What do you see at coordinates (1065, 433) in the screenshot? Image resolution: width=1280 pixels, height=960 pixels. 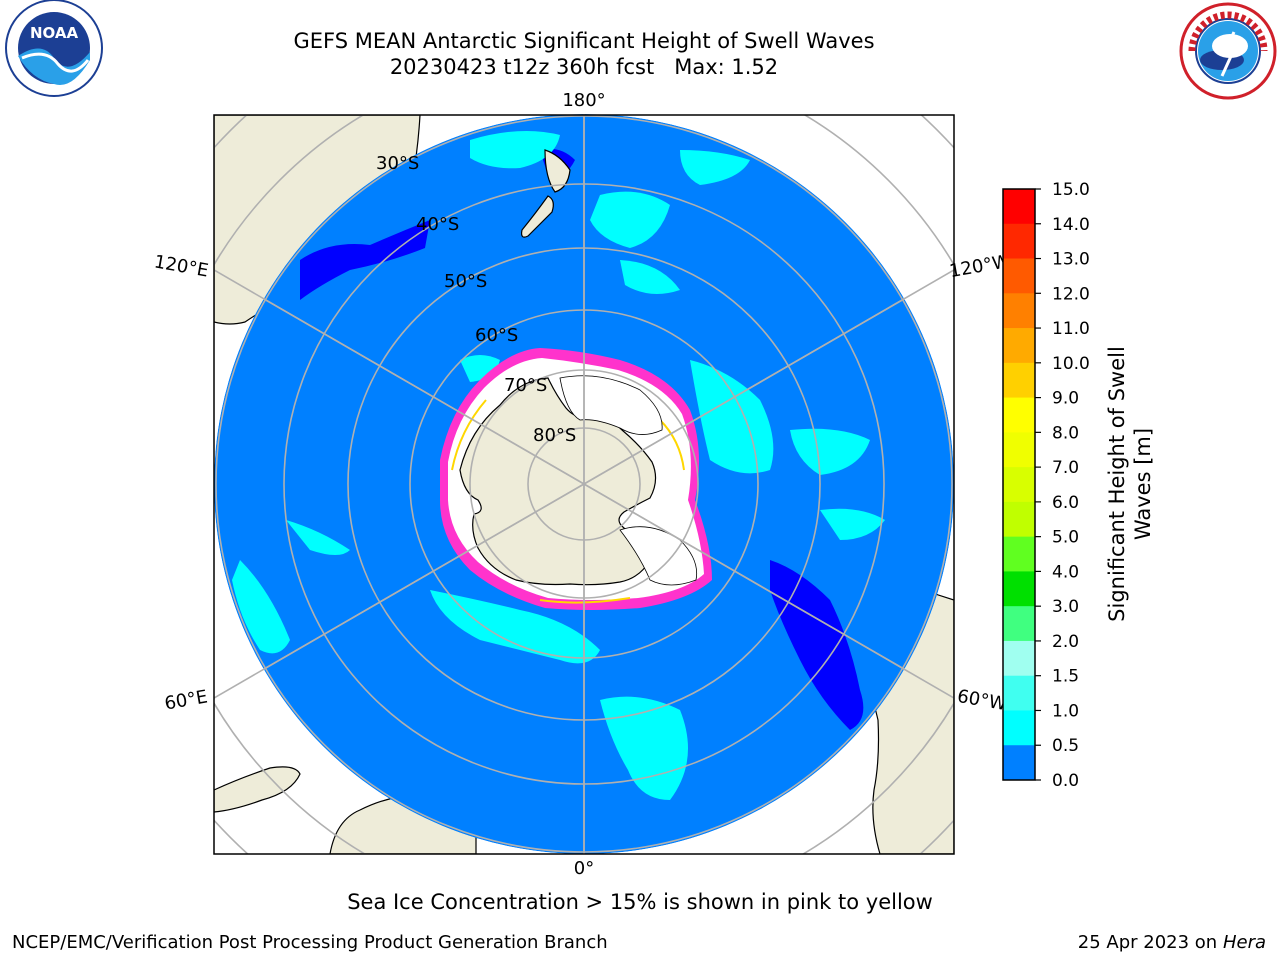 I see `colorbar-tick-label: 8.0` at bounding box center [1065, 433].